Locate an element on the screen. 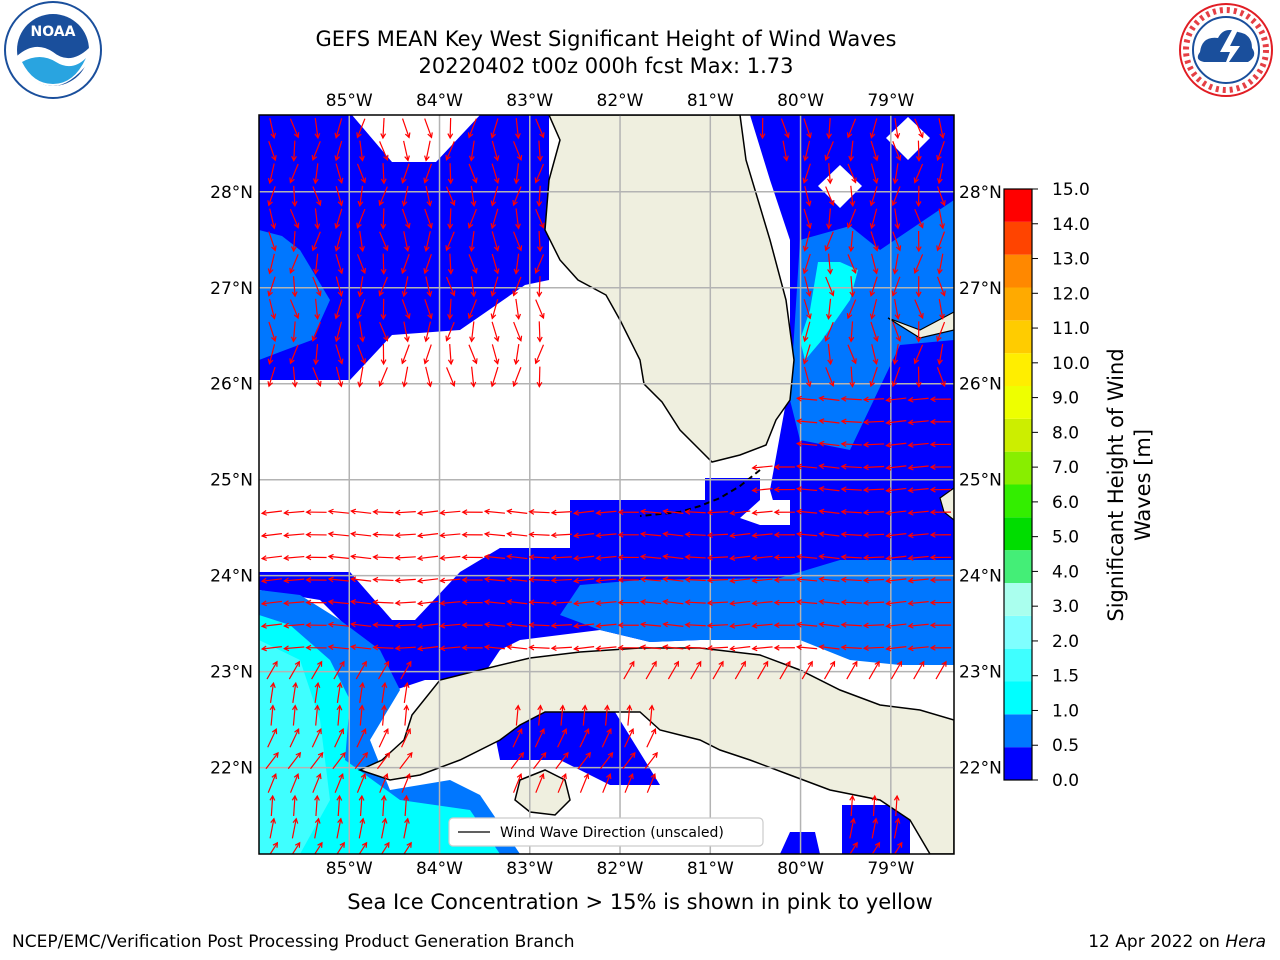 This screenshot has height=960, width=1280. map-legend: Wind Wave Direction (unscaled) is located at coordinates (606, 832).